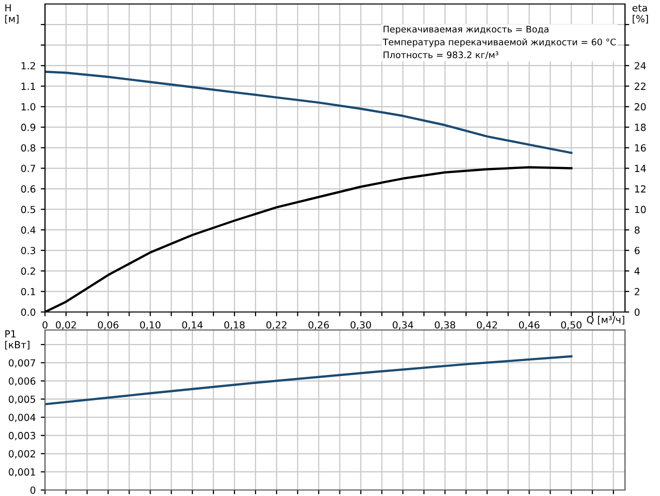 The width and height of the screenshot is (660, 496). I want to click on y-tick-label: 1.2, so click(28, 66).